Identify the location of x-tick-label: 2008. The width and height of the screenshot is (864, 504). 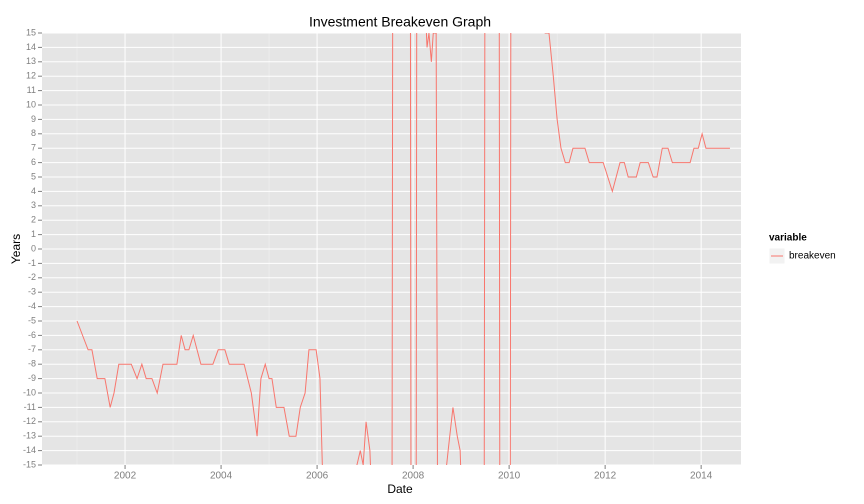
(413, 476).